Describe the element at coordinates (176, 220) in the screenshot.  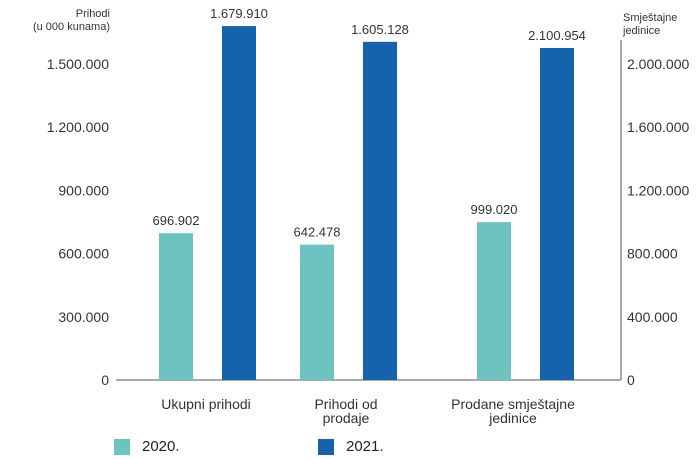
I see `bar-value-label: 696.902` at that location.